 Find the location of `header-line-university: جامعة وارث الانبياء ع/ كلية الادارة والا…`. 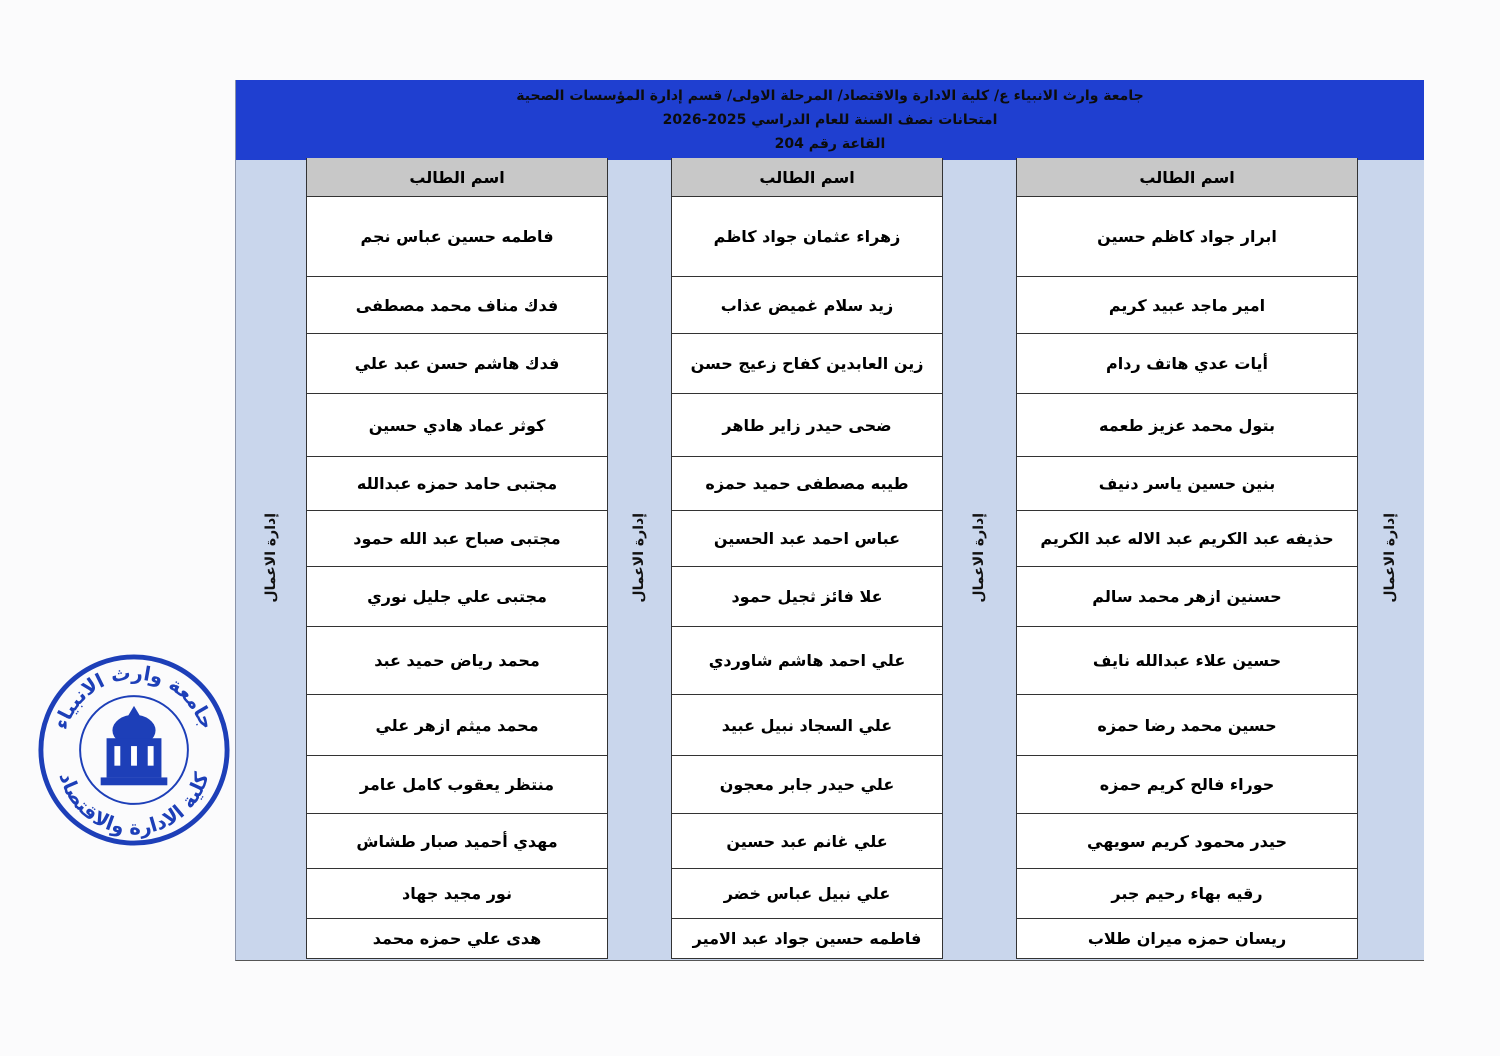

header-line-university: جامعة وارث الانبياء ع/ كلية الادارة والا… is located at coordinates (830, 96).